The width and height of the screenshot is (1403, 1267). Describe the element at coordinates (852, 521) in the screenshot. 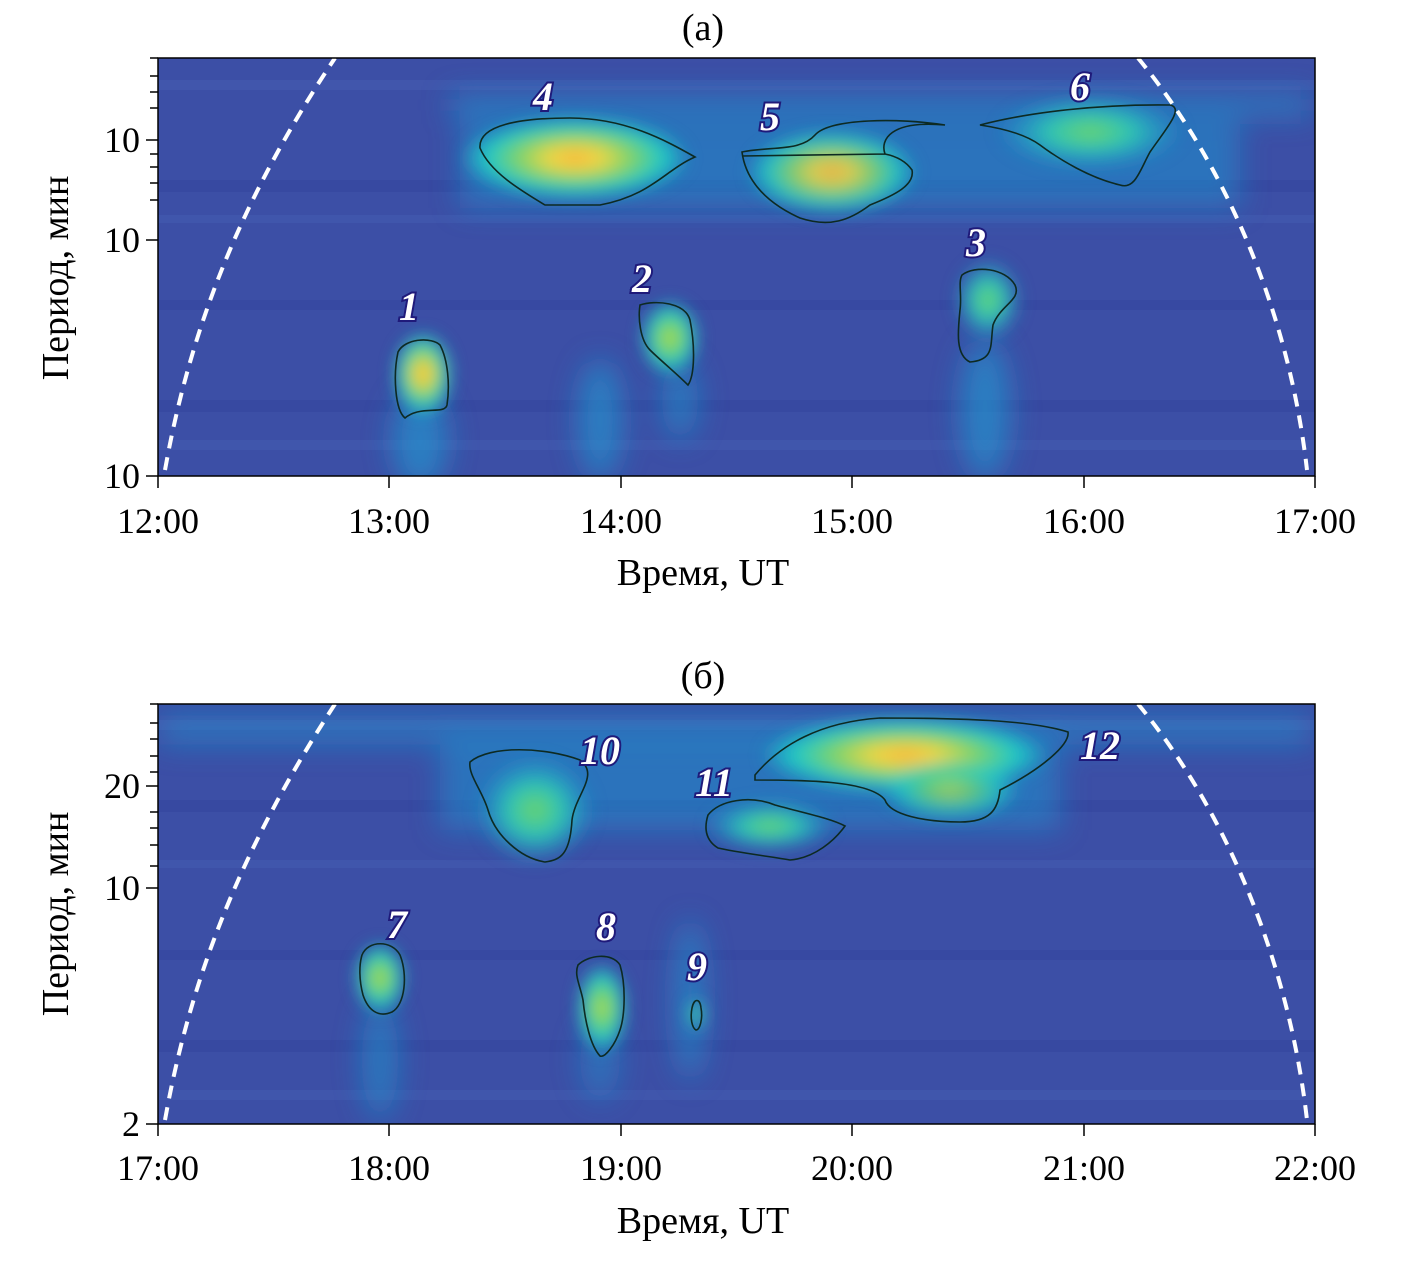

I see `xtick-a-3: 15:00` at that location.